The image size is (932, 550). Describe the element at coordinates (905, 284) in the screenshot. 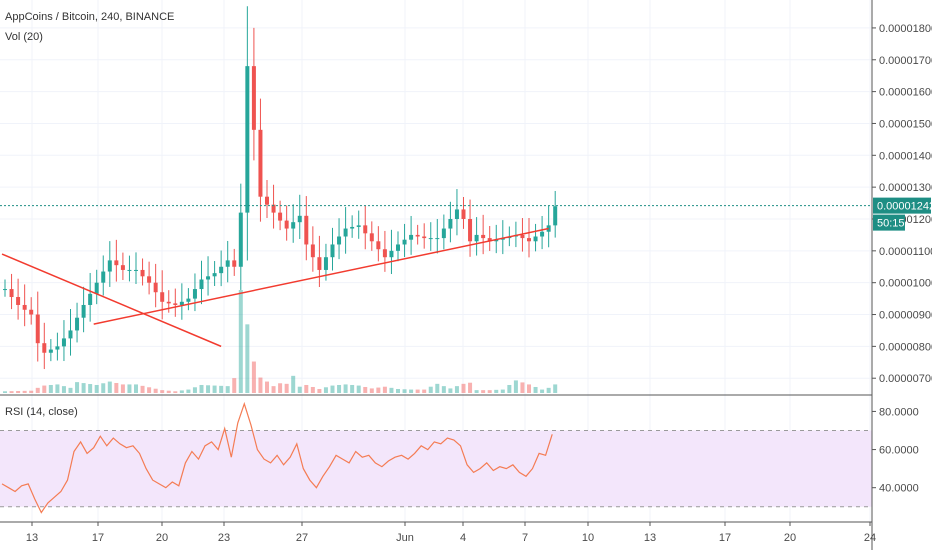

I see `price-tick-label: 0.00001000` at that location.